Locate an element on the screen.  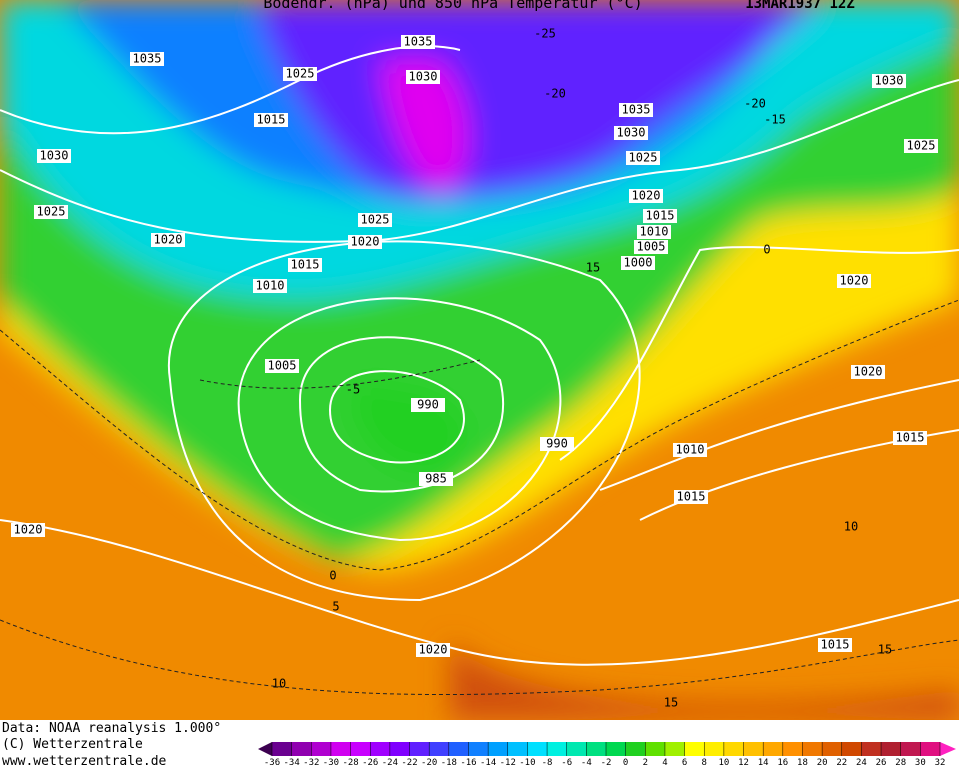
isobar-label: 985 is located at coordinates (436, 479).